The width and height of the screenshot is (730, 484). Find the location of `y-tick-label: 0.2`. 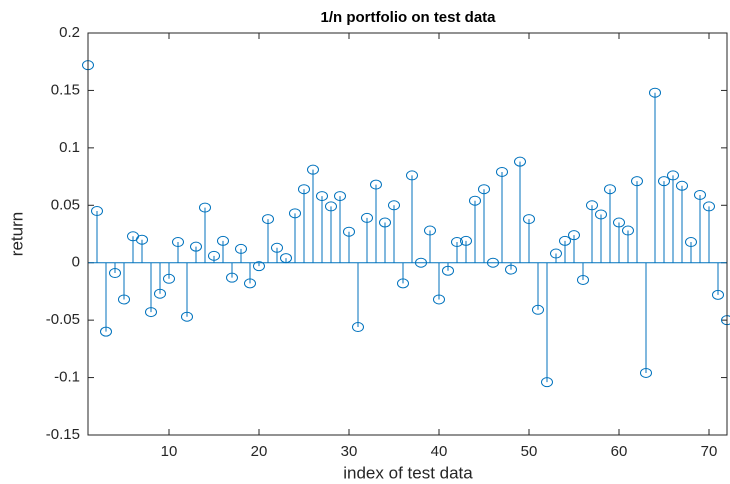

y-tick-label: 0.2 is located at coordinates (69, 32).